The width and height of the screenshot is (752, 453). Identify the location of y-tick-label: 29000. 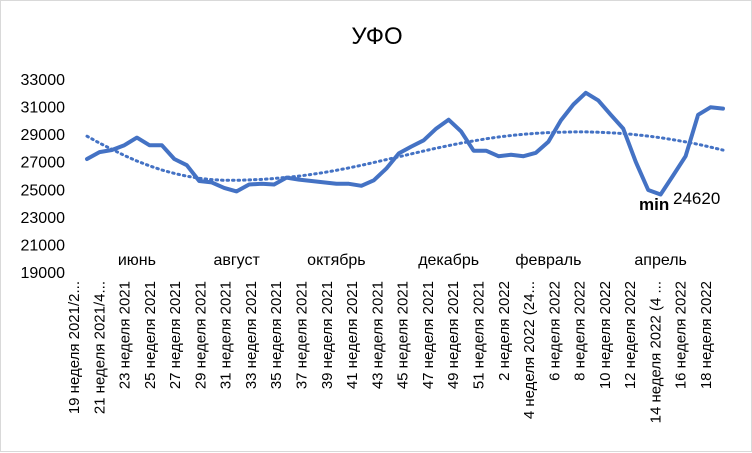
(43, 135).